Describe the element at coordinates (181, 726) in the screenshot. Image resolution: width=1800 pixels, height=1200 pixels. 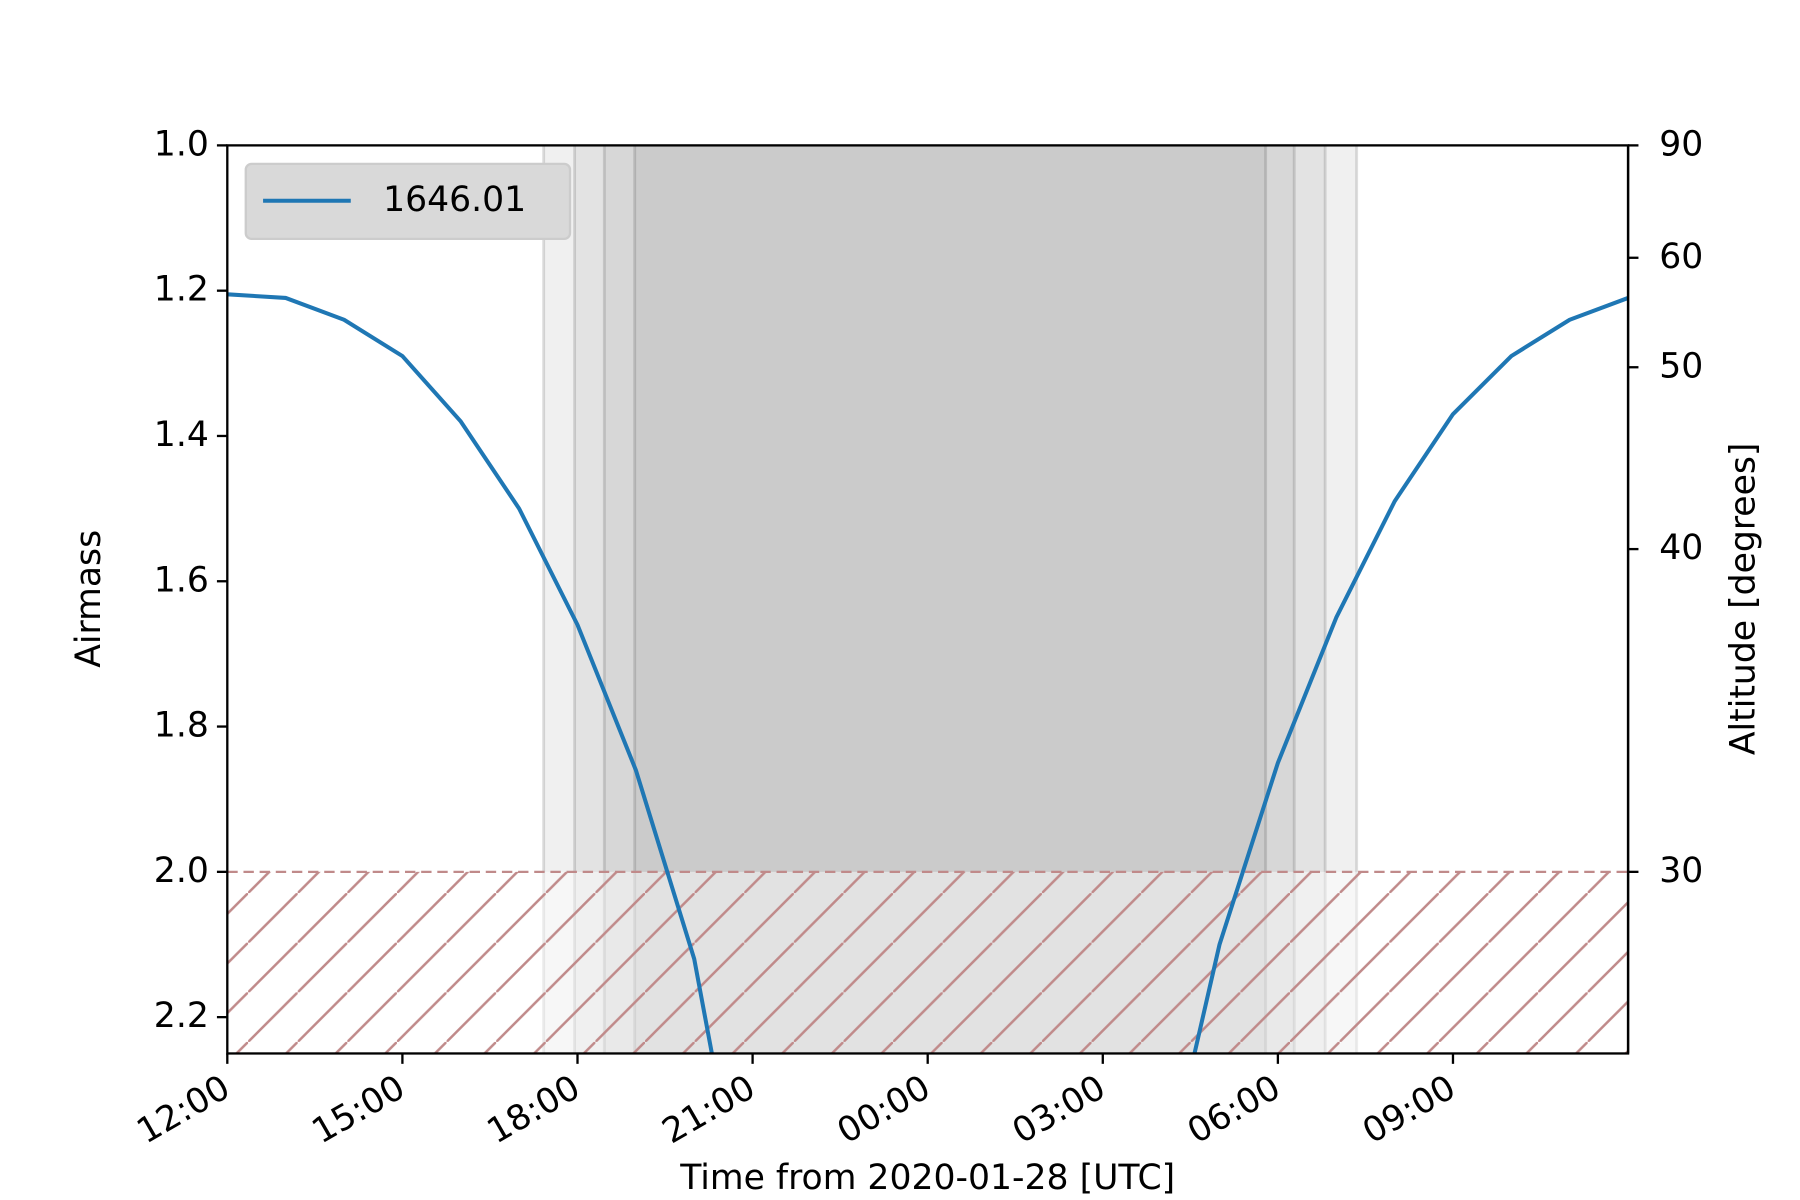
I see `y-tick-label: 1.8` at that location.